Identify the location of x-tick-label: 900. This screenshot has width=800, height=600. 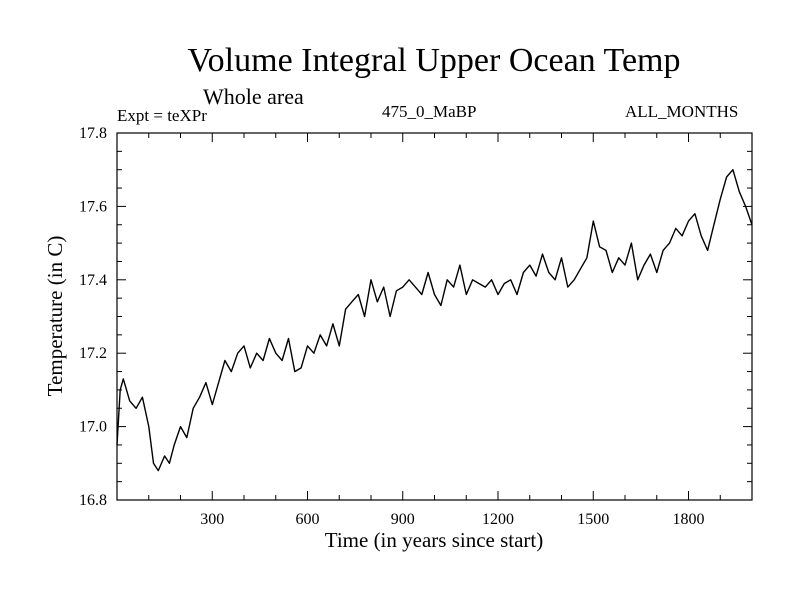
(403, 519).